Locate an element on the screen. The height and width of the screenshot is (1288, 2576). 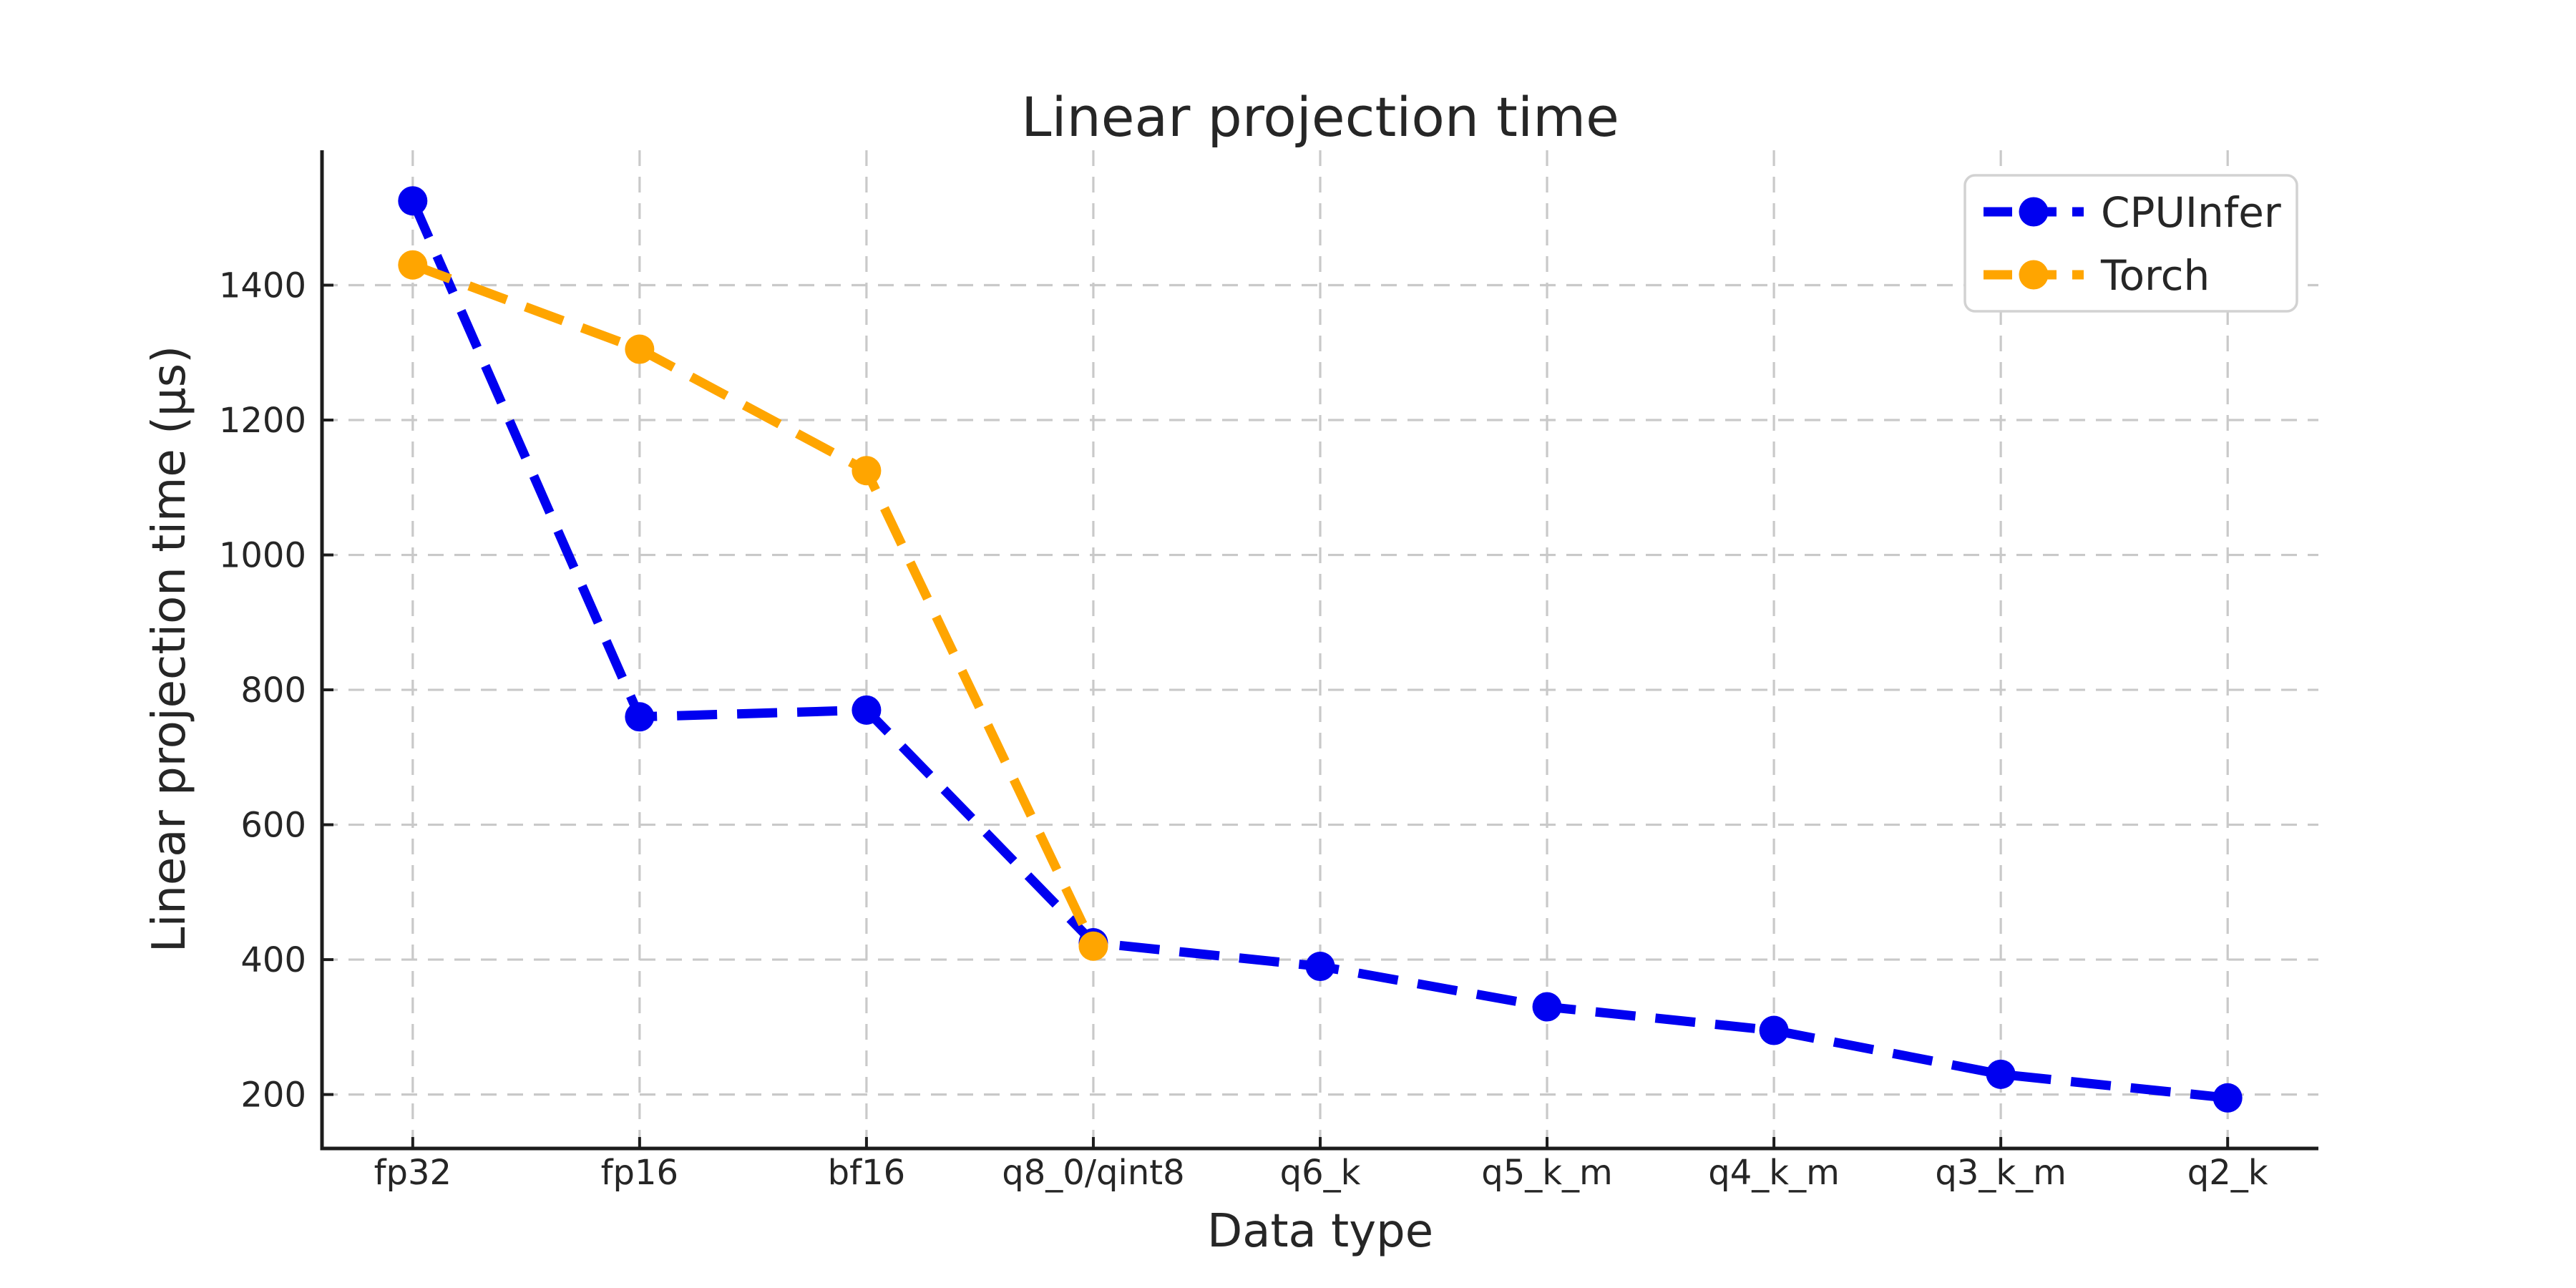
series-line-torch is located at coordinates (754, 604).